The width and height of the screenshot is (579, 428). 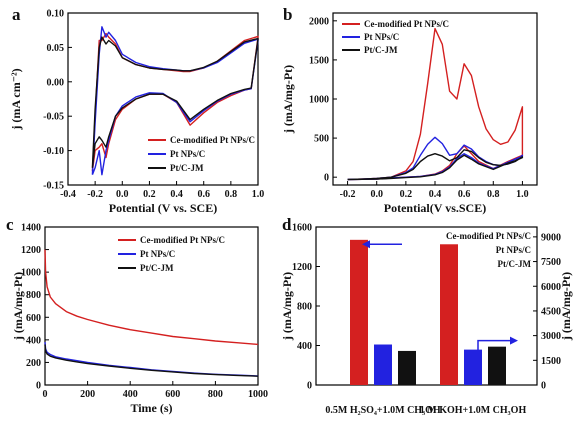 What do you see at coordinates (16, 14) in the screenshot?
I see `panel-letter-a: a` at bounding box center [16, 14].